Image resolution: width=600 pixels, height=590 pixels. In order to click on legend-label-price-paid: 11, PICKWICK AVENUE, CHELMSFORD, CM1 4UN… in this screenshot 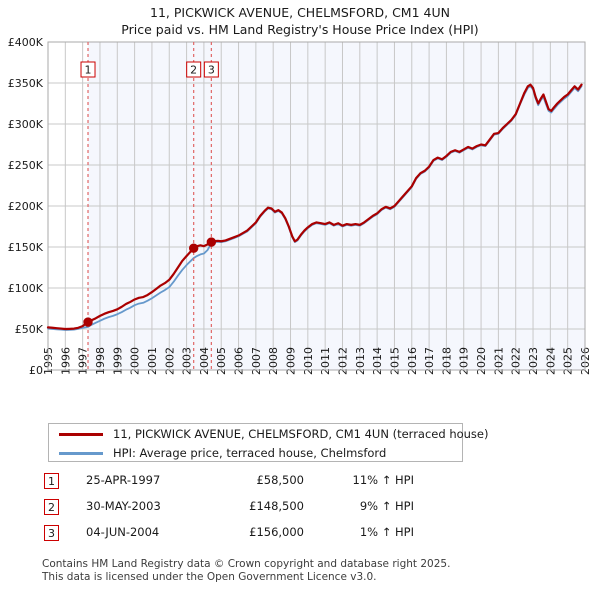, I will do `click(301, 434)`.